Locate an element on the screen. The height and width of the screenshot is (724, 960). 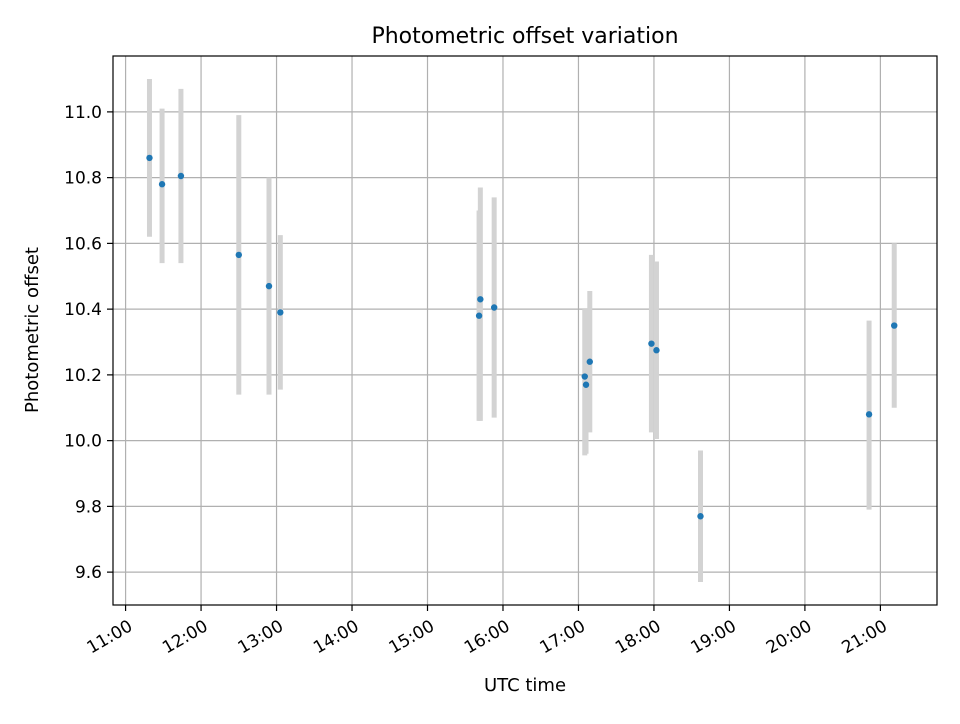
x-tick-label: 20:00 is located at coordinates (789, 637).